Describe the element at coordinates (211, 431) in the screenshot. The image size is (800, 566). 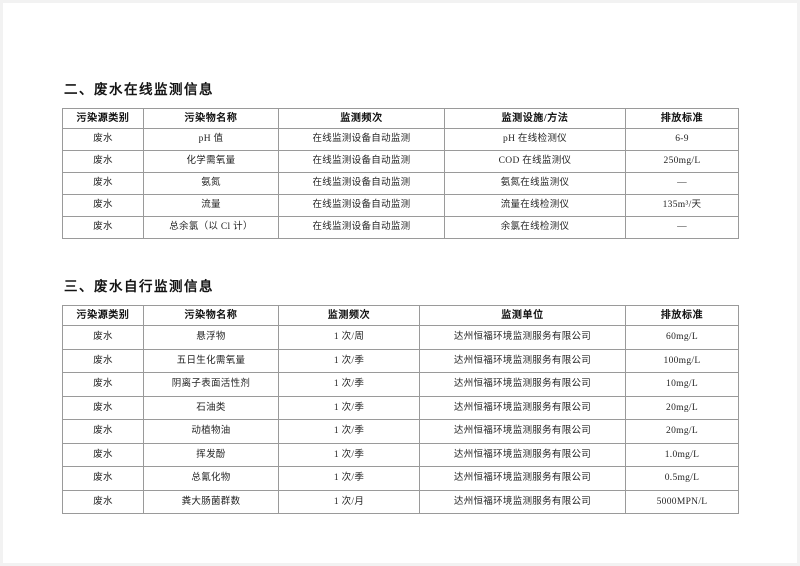
I see `cell-pollutant-name: 动植物油` at that location.